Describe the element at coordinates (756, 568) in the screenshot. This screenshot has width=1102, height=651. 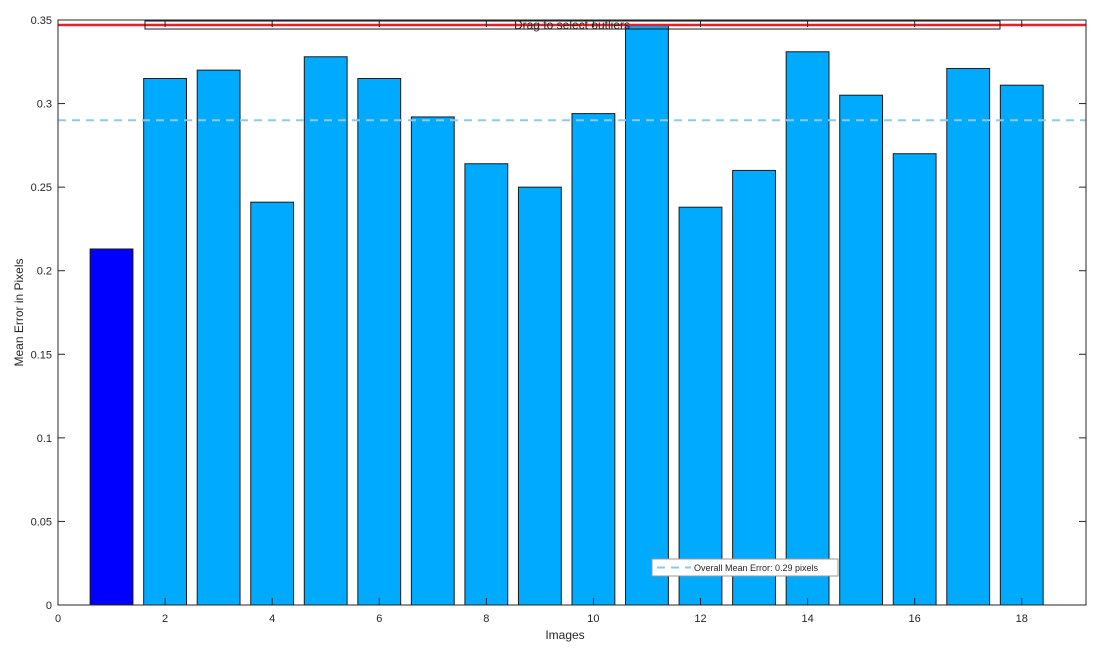
I see `legend-entry-mean-error: Overall Mean Error: 0.29 pixels` at that location.